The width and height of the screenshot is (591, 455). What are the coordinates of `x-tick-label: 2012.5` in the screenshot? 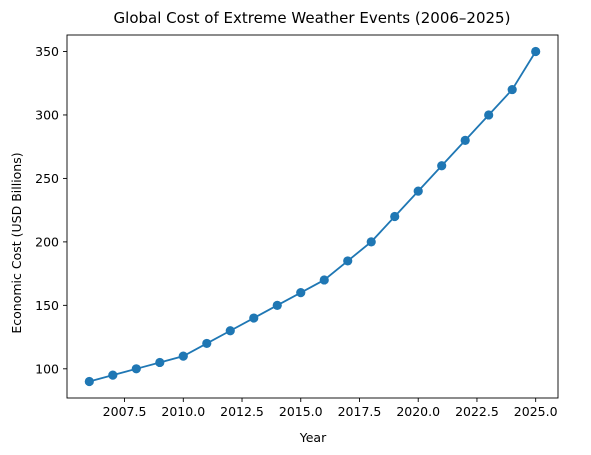 It's located at (242, 411).